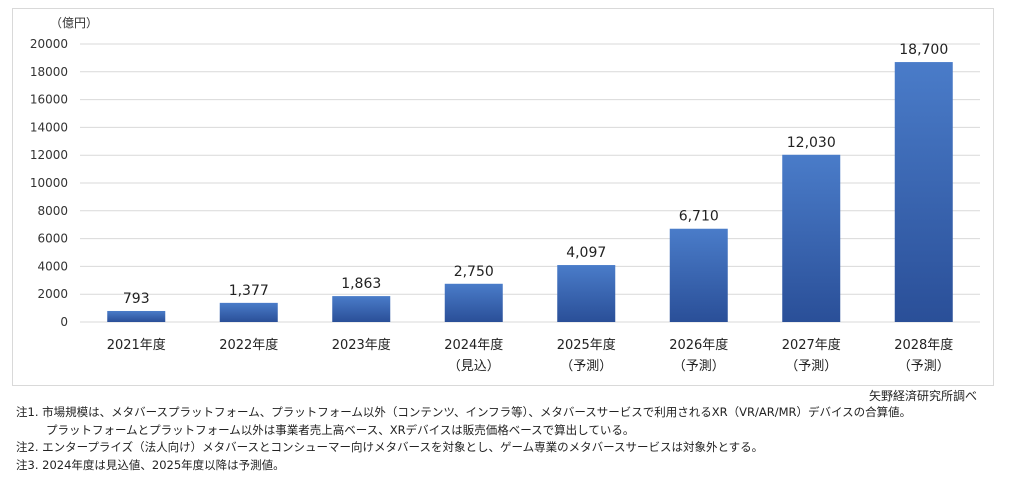 The image size is (1009, 501). I want to click on y-tick-label: 2000, so click(52, 294).